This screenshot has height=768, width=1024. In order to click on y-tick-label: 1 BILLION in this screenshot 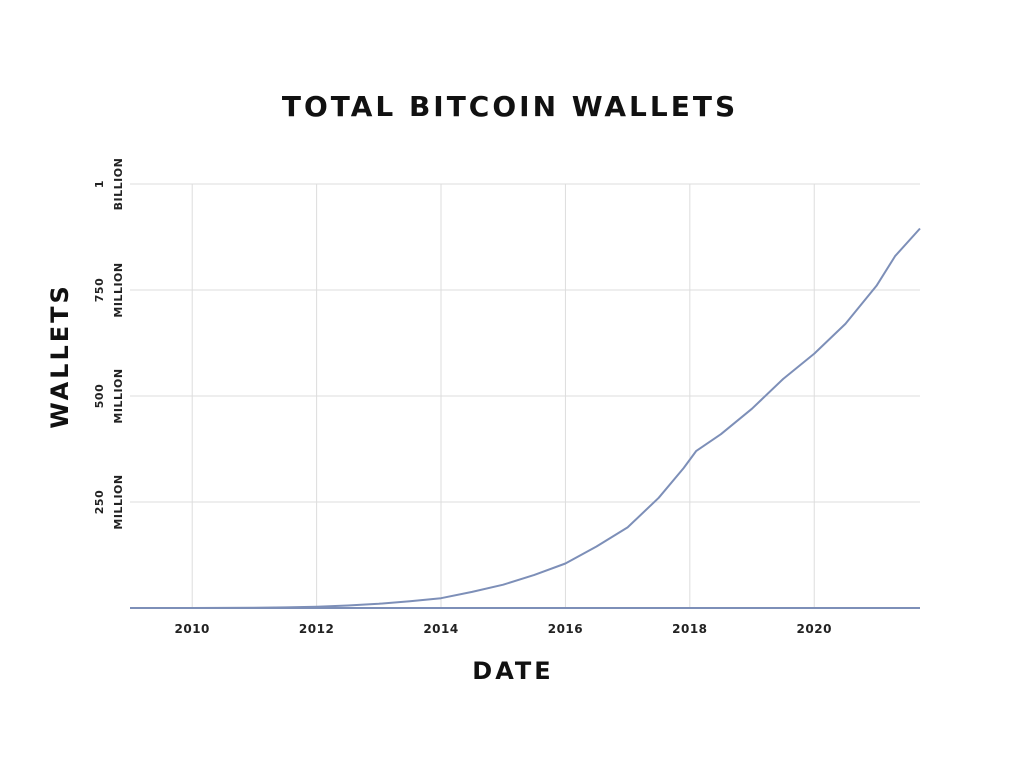, I will do `click(109, 184)`.